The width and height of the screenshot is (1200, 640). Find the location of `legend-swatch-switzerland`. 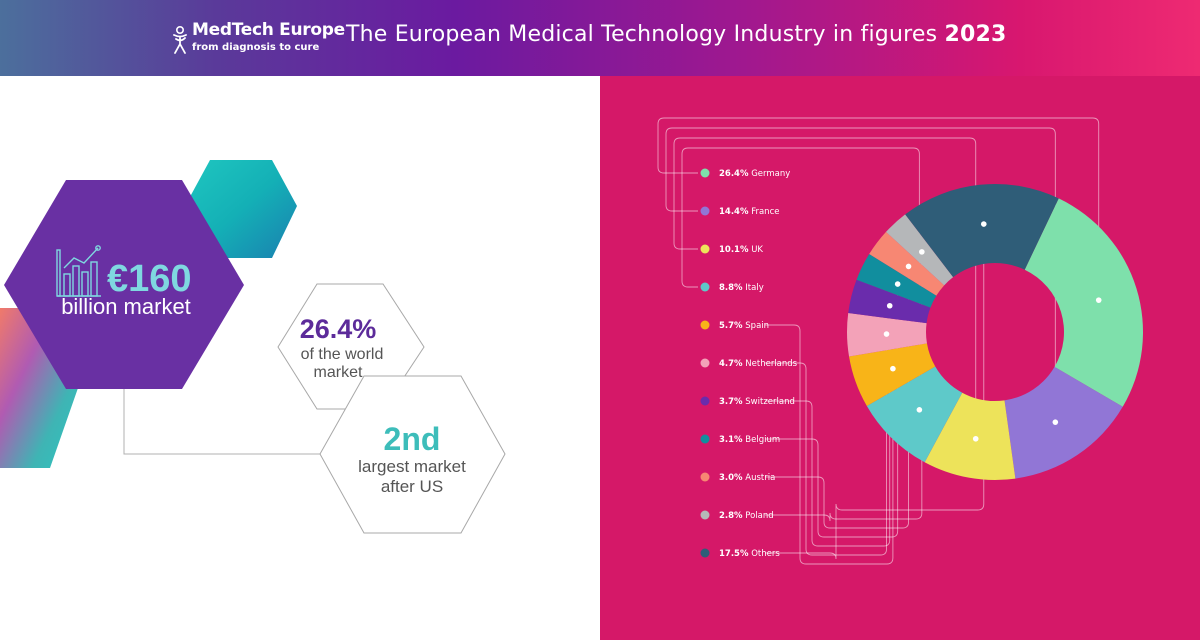

legend-swatch-switzerland is located at coordinates (705, 401).